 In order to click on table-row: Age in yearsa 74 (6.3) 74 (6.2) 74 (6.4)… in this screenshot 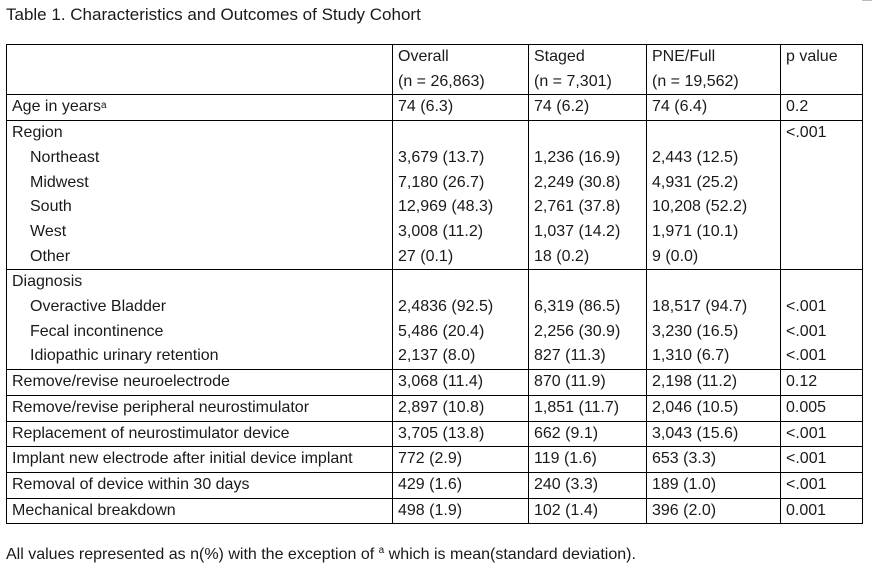, I will do `click(434, 107)`.